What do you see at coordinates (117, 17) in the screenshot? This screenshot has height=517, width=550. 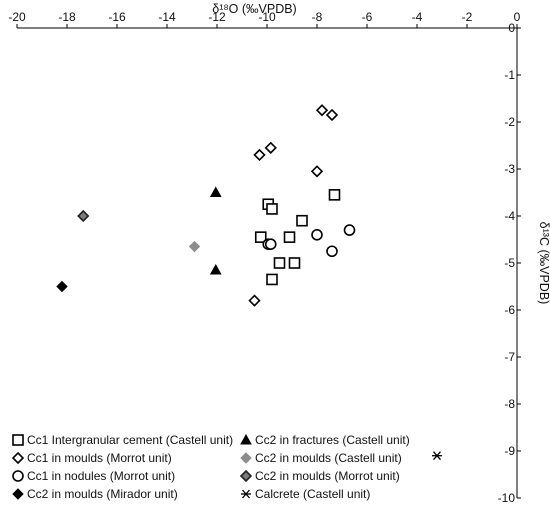 I see `x-tick-label: -16` at bounding box center [117, 17].